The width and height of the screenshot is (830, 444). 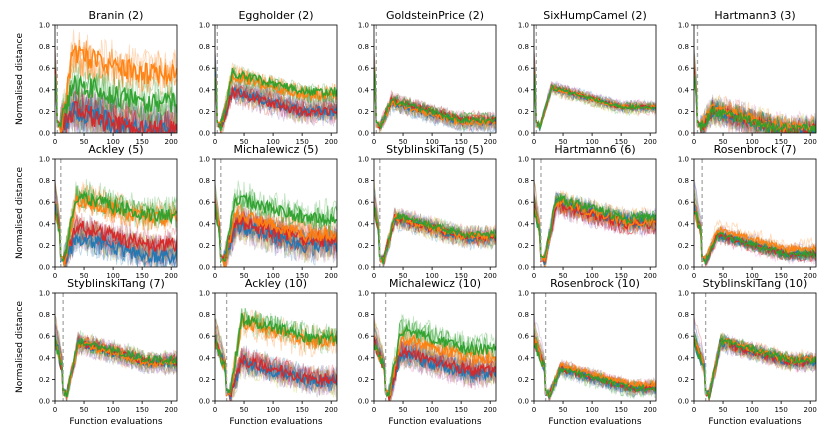 I want to click on panel-title: StyblinskiTang (7), so click(x=116, y=283).